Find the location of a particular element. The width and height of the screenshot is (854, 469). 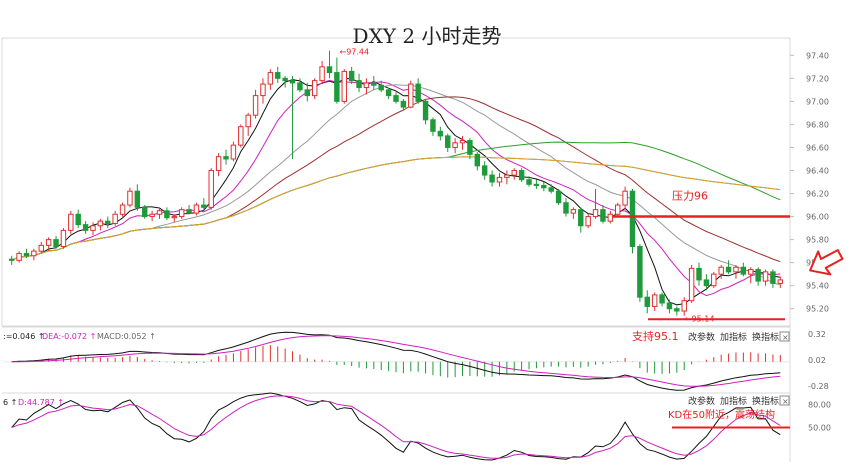

right-arrow-icon is located at coordinates (826, 262).